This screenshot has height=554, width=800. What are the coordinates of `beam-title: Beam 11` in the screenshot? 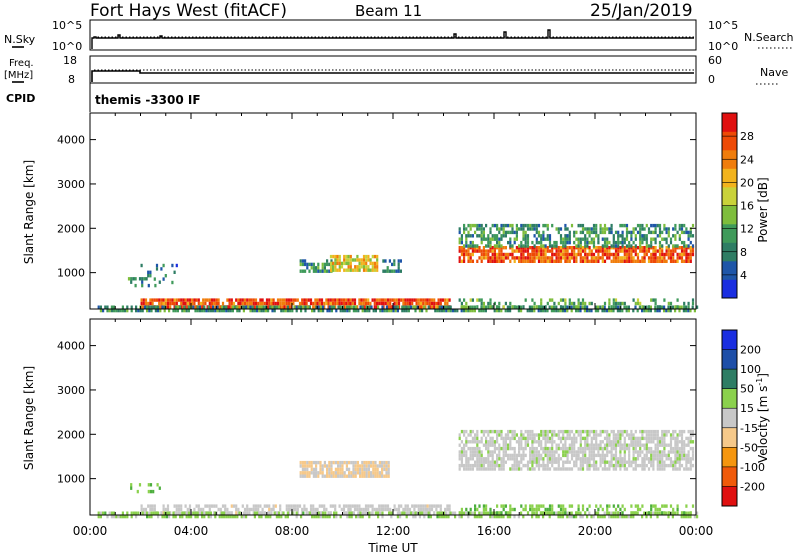 It's located at (388, 11).